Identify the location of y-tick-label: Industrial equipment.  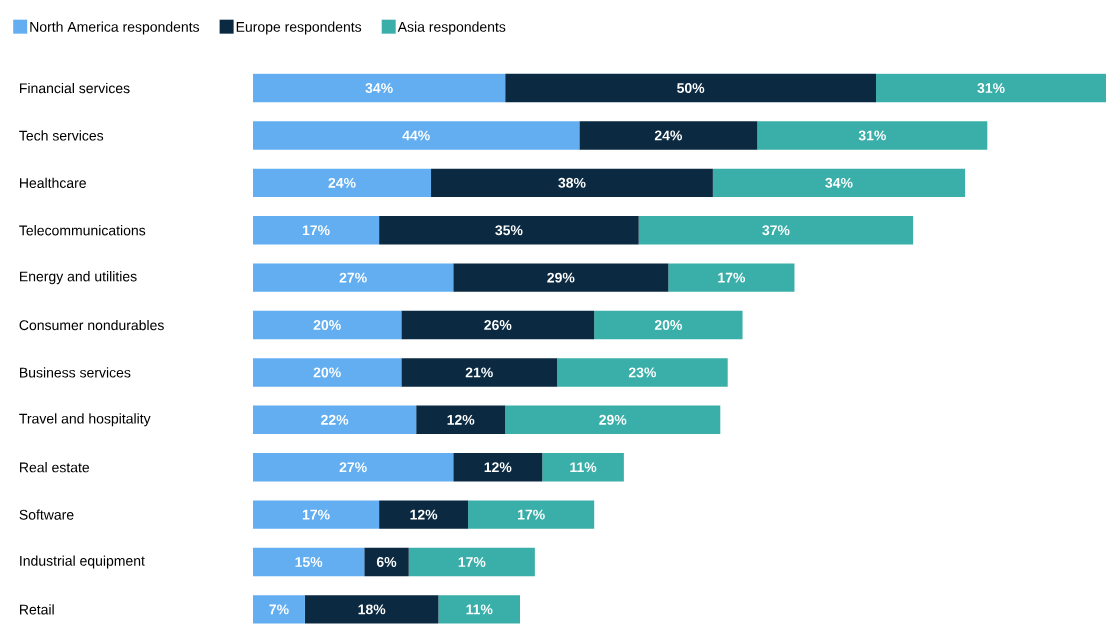
(82, 562).